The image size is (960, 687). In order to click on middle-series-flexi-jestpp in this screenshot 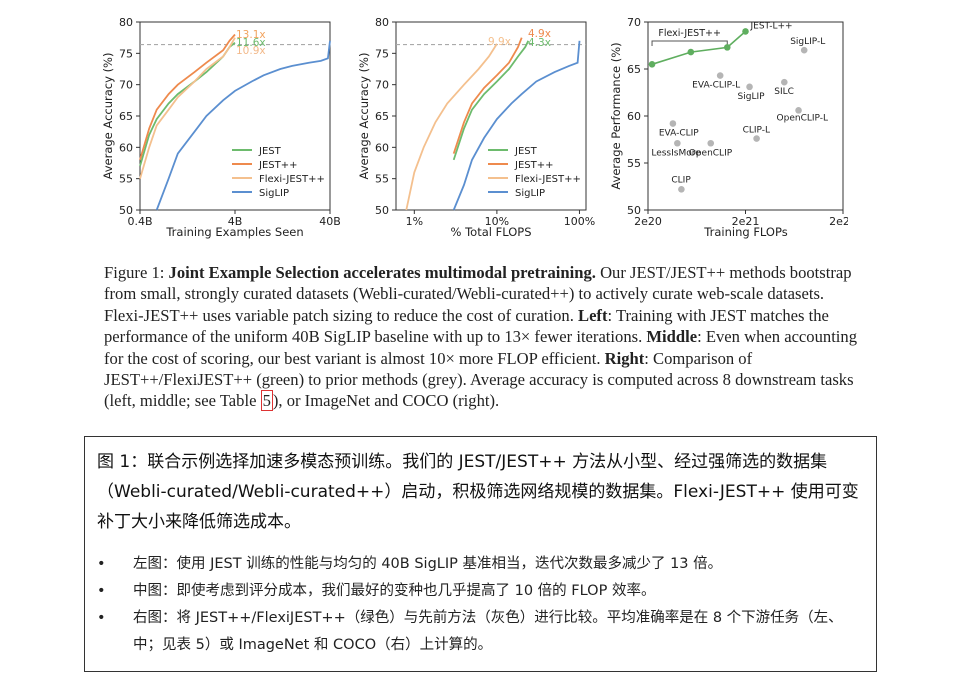, I will do `click(451, 127)`.